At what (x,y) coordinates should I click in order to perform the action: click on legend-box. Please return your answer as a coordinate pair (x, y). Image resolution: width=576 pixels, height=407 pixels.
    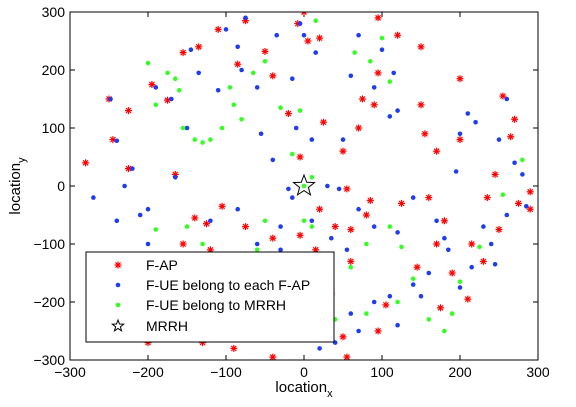
    Looking at the image, I should click on (210, 297).